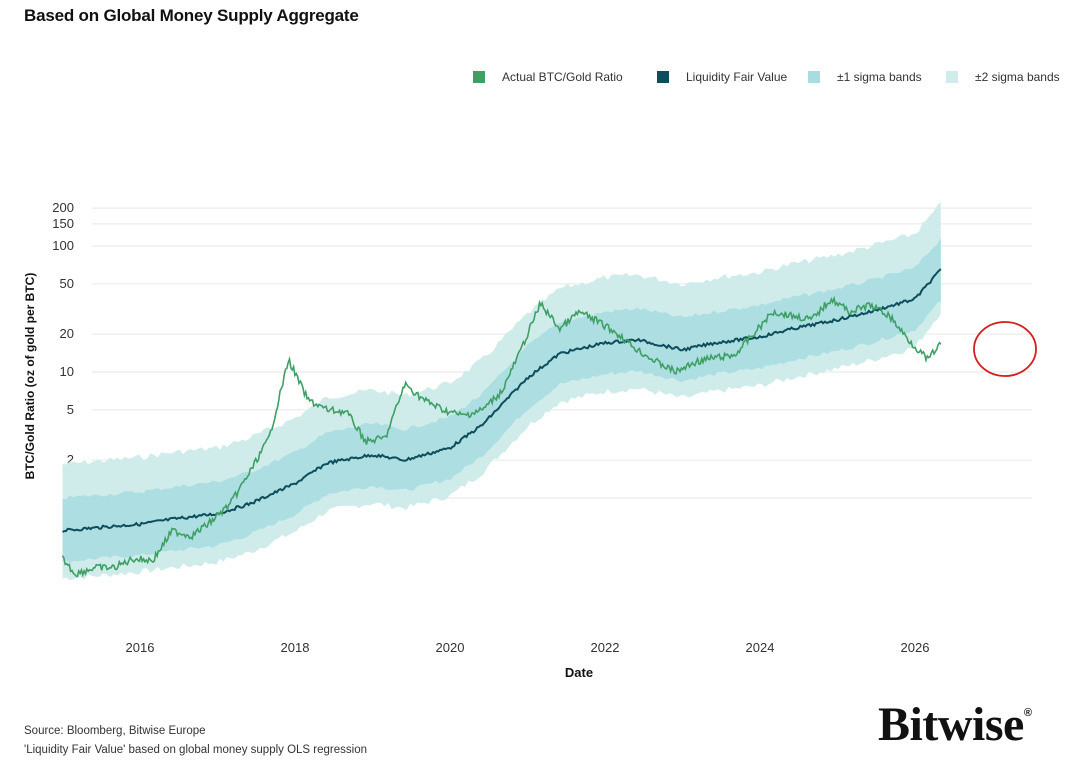 The height and width of the screenshot is (765, 1081). I want to click on y-tick-label-10: 10, so click(67, 371).